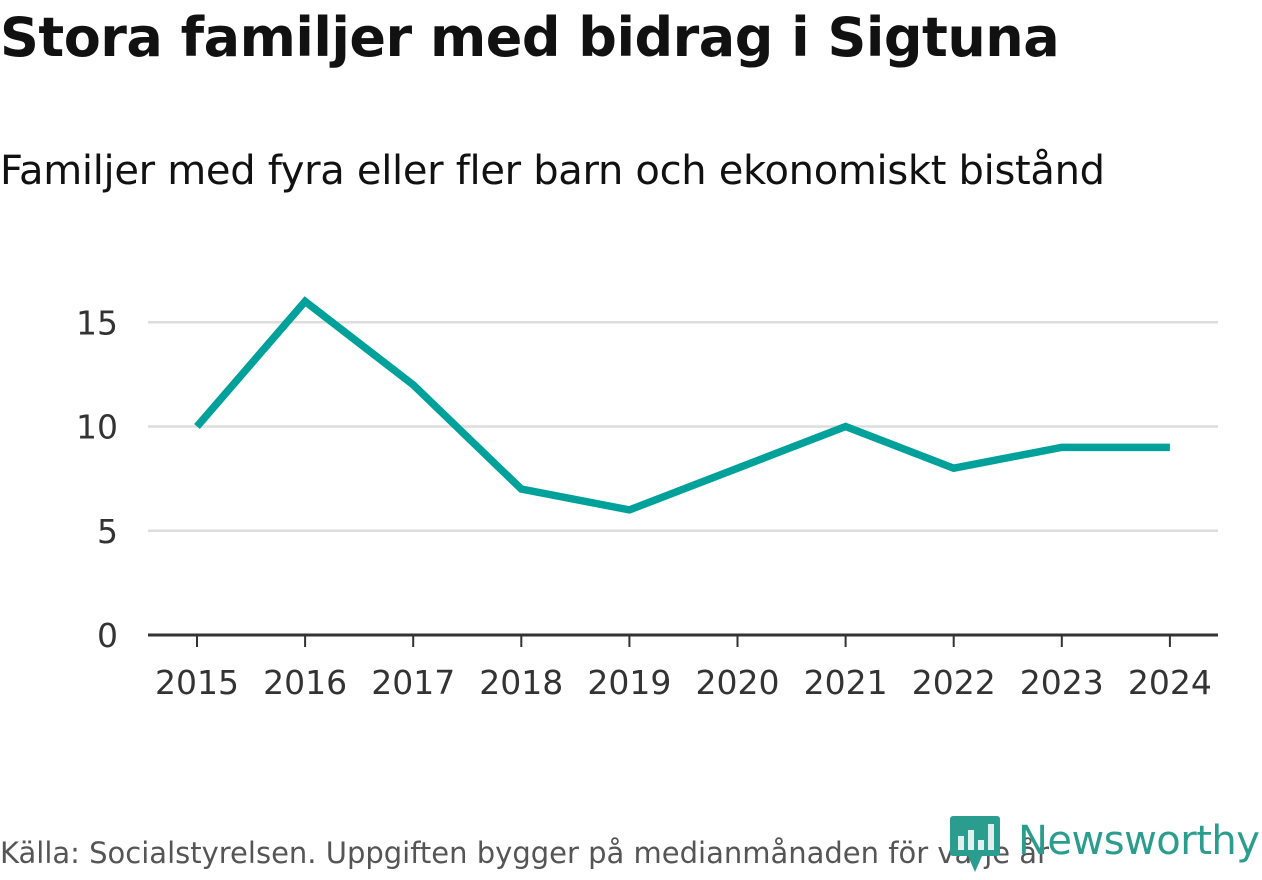 This screenshot has width=1262, height=880. What do you see at coordinates (629, 682) in the screenshot?
I see `x-tick-label: 2019` at bounding box center [629, 682].